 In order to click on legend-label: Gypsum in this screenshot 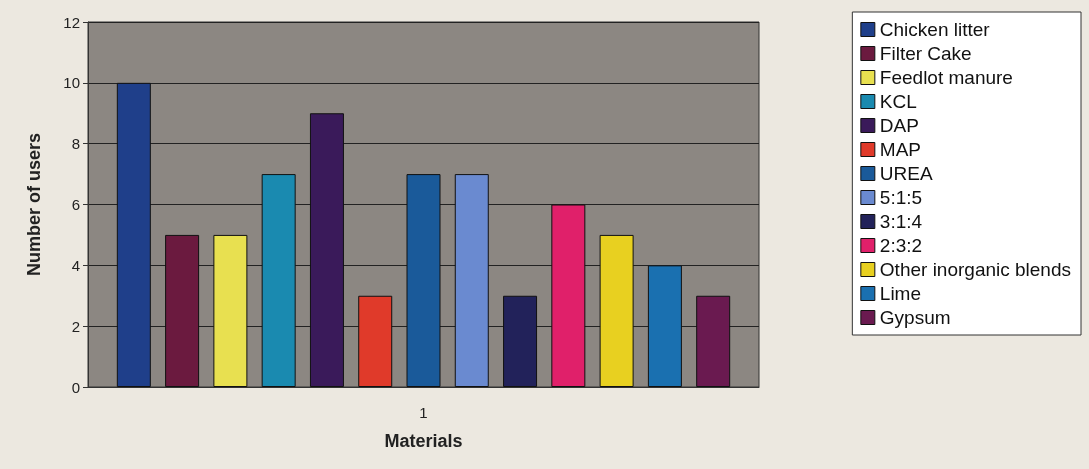, I will do `click(915, 317)`.